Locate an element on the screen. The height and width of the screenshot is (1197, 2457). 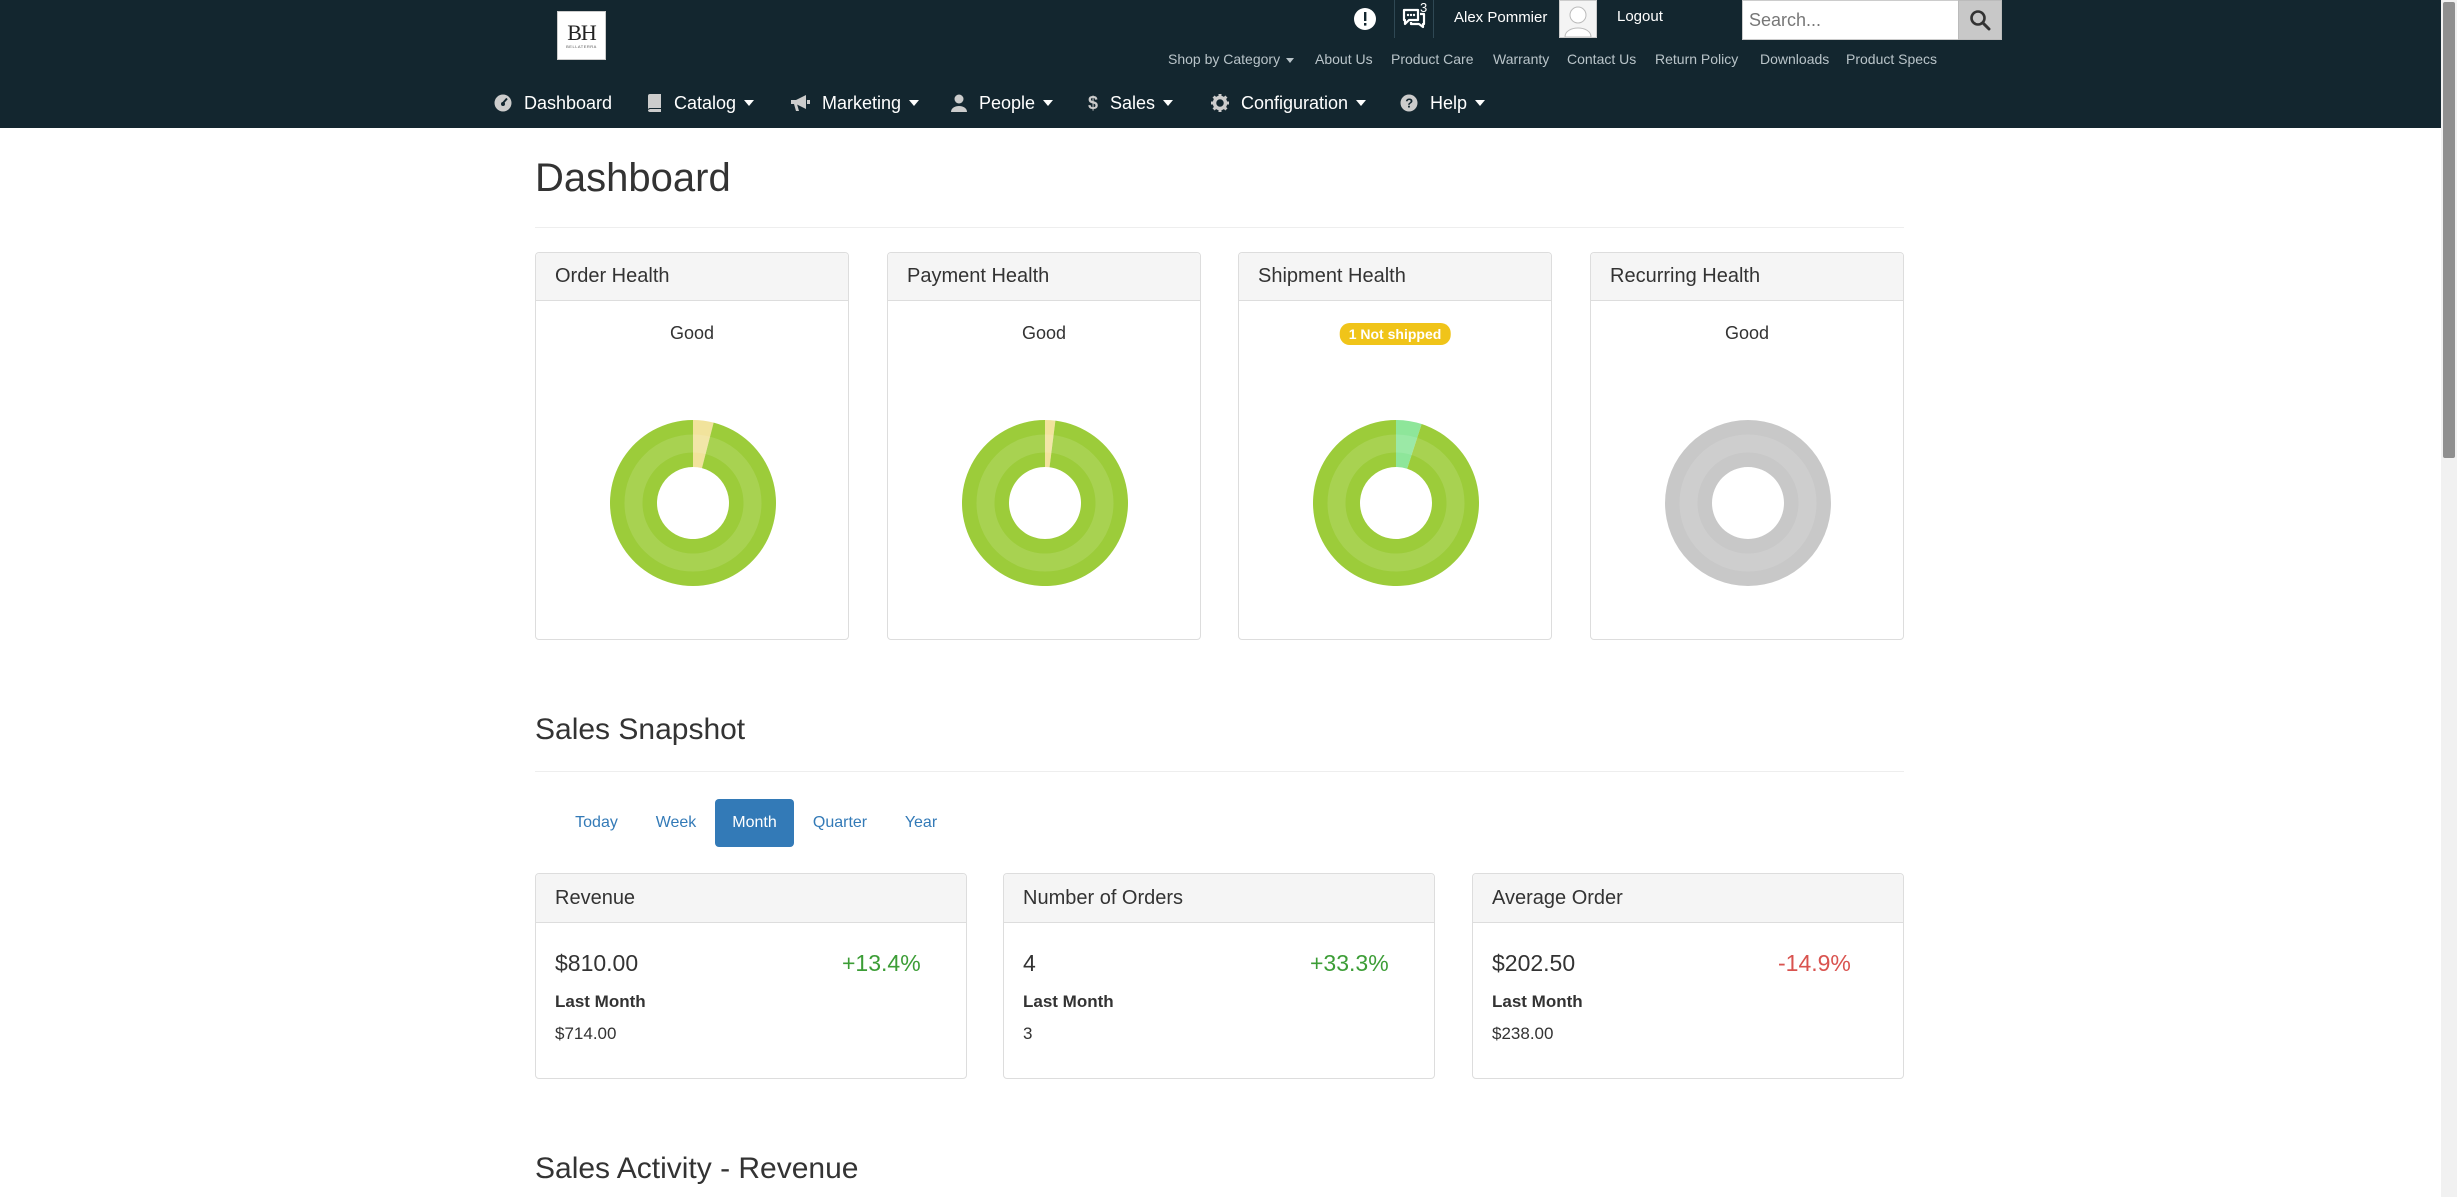
page-title: Dashboard is located at coordinates (633, 178).